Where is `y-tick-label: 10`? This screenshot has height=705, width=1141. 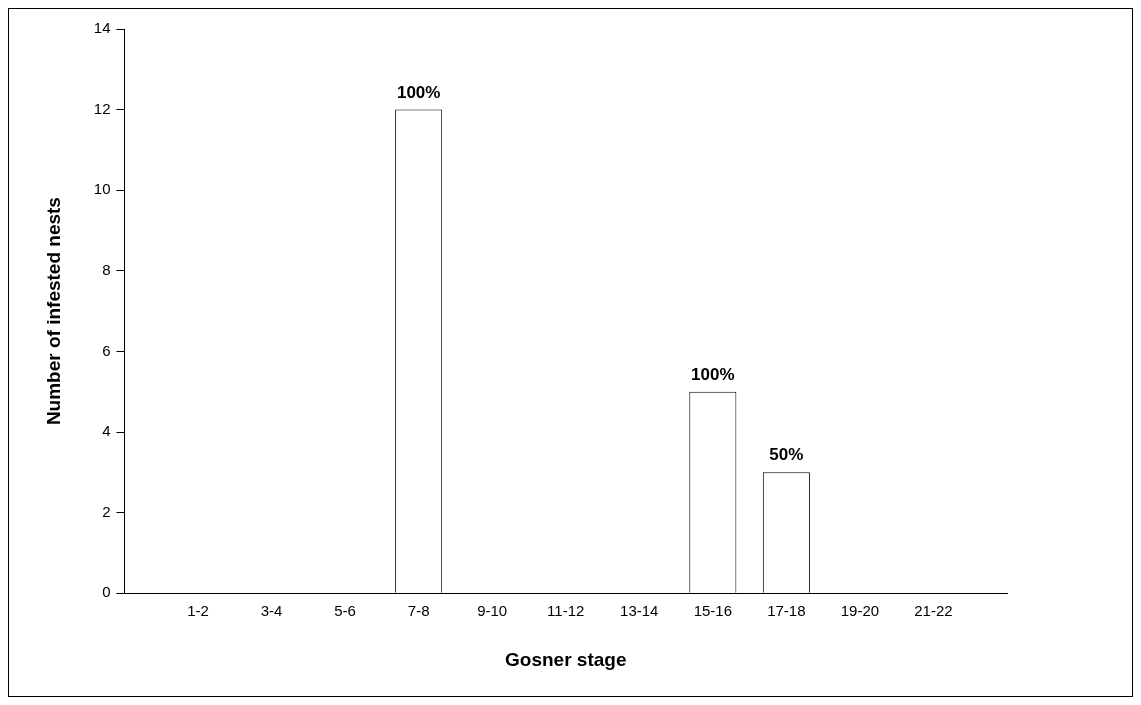 y-tick-label: 10 is located at coordinates (102, 189).